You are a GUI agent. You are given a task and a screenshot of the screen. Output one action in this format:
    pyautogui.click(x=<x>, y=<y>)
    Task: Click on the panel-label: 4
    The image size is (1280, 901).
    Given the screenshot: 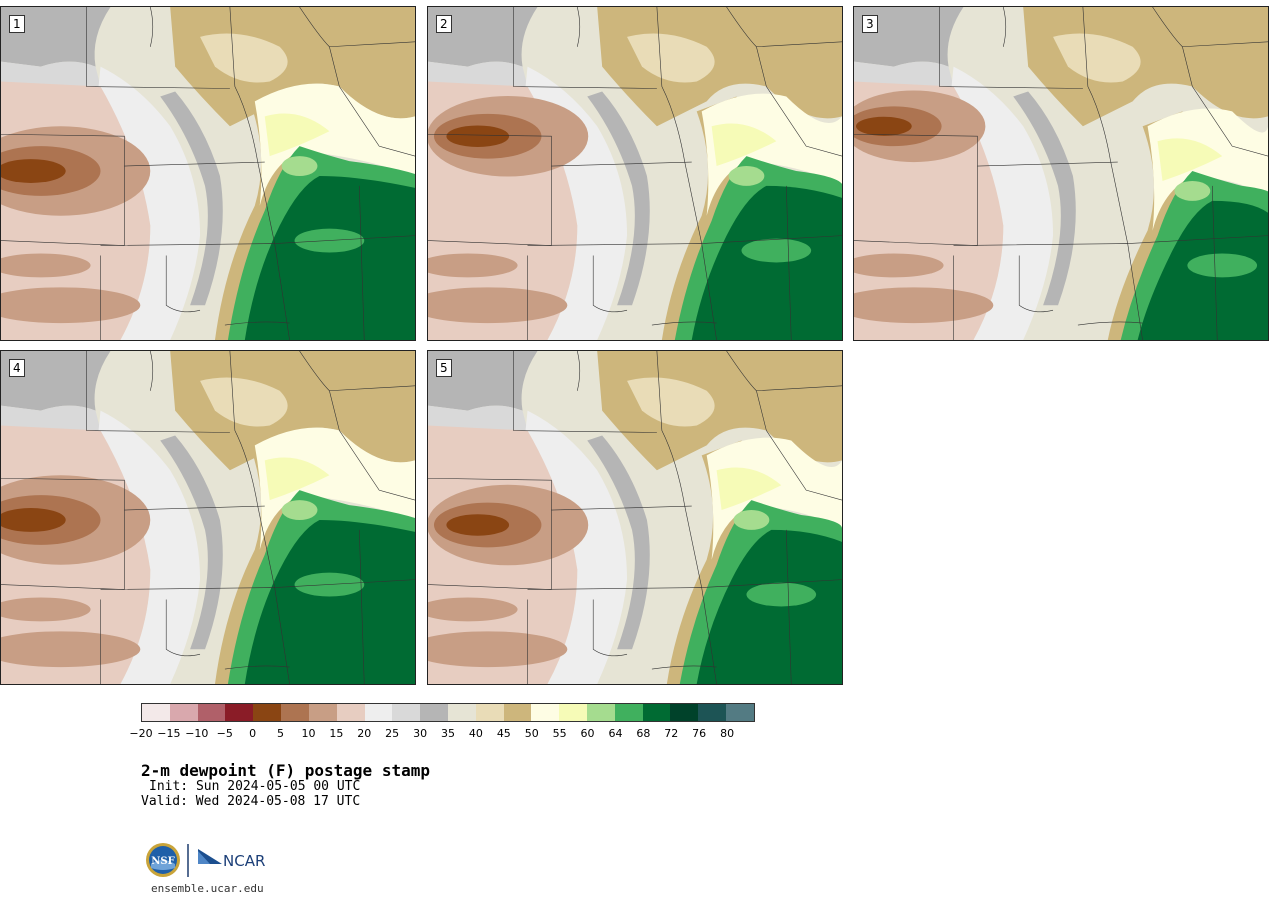 What is the action you would take?
    pyautogui.click(x=17, y=368)
    